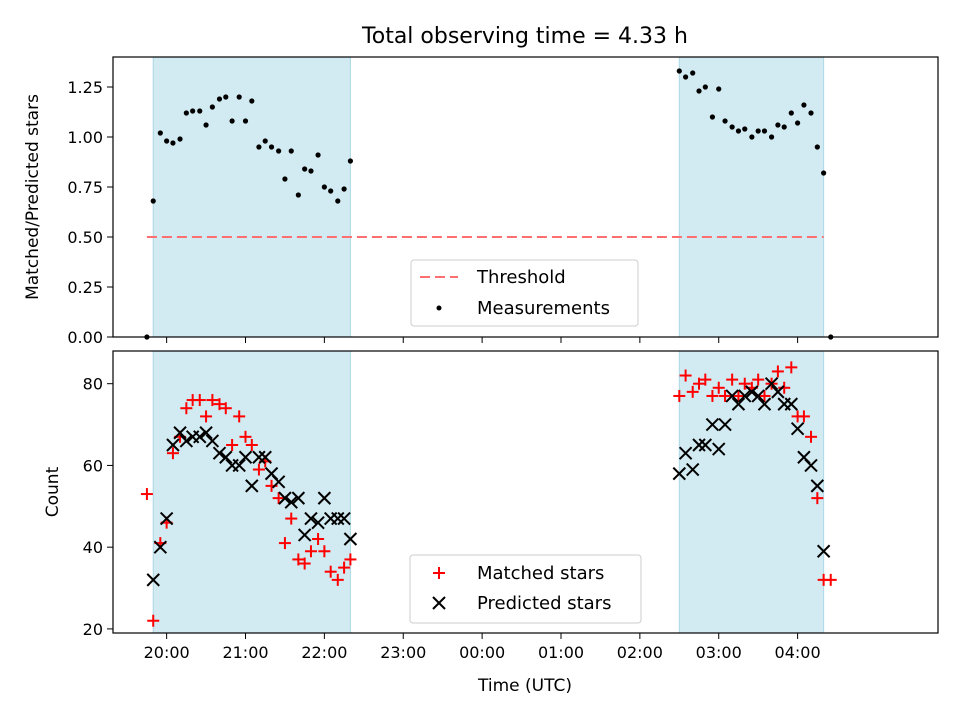  What do you see at coordinates (167, 652) in the screenshot?
I see `x-tick-label: 20:00` at bounding box center [167, 652].